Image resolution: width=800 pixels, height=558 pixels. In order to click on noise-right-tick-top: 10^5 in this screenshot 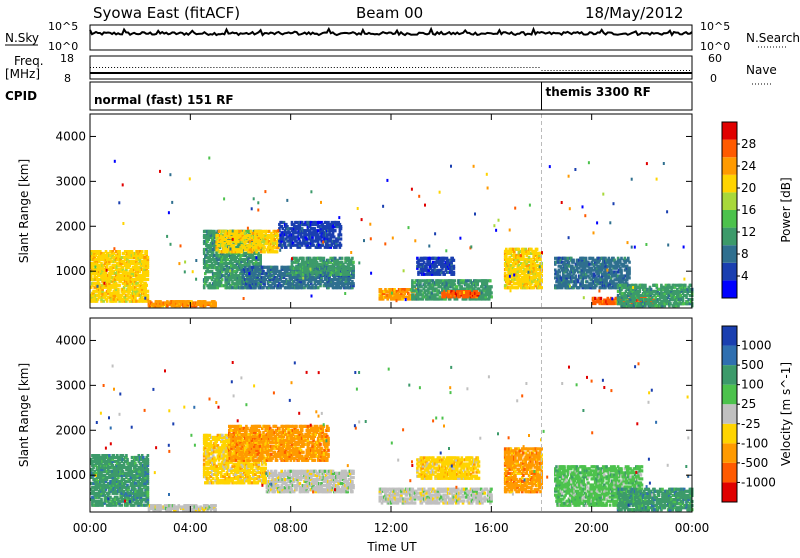, I will do `click(715, 26)`.